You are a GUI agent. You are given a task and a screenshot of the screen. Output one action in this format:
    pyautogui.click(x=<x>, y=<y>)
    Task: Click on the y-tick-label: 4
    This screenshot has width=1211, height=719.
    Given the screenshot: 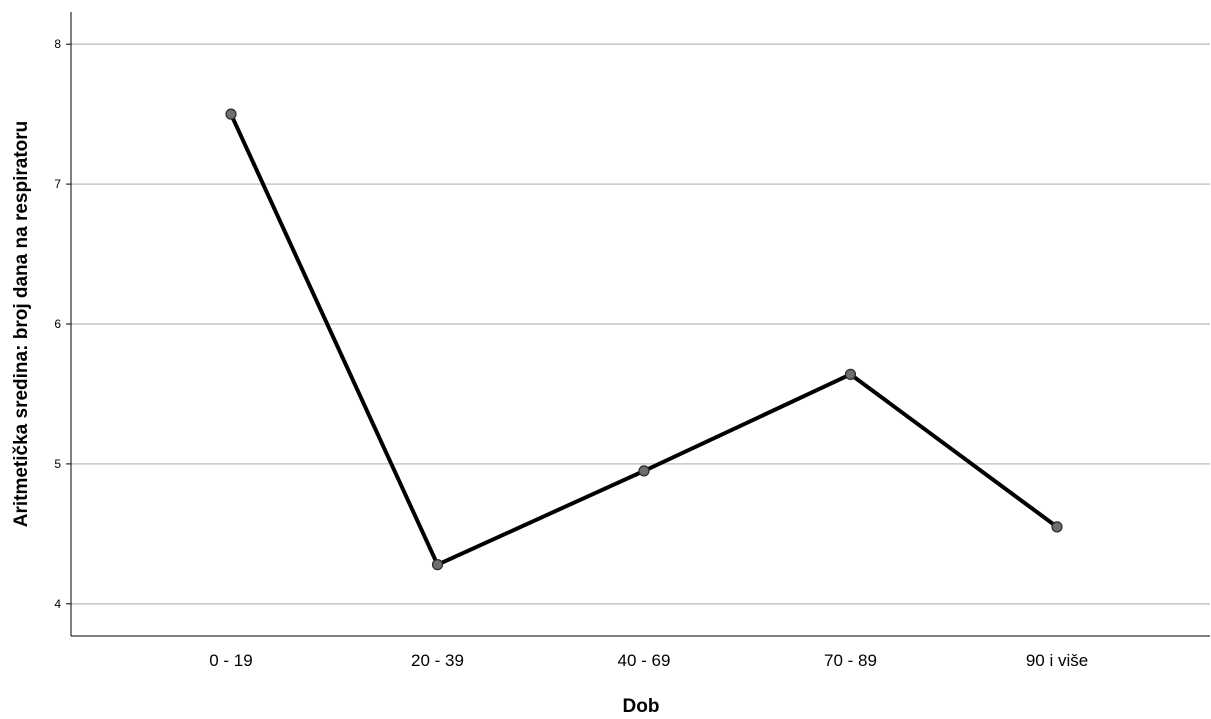 What is the action you would take?
    pyautogui.click(x=57, y=604)
    